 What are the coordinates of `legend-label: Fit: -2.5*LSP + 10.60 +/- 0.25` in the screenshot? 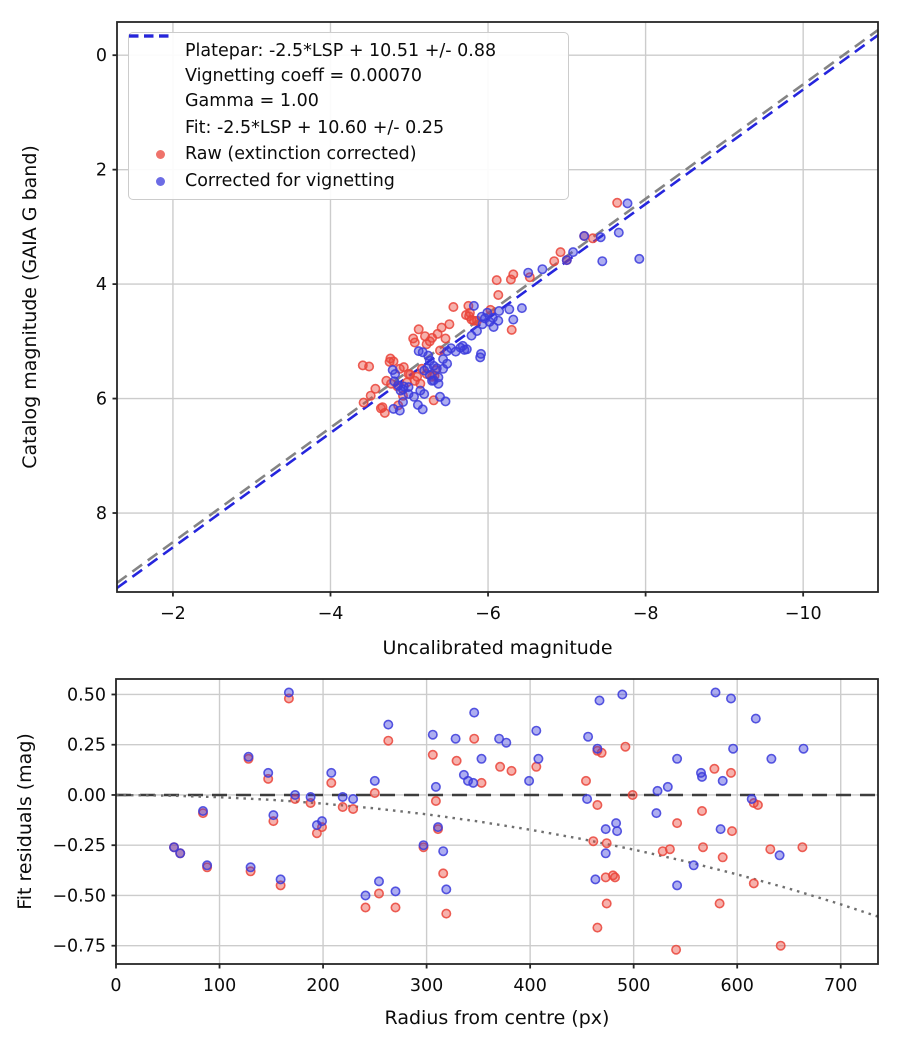 It's located at (314, 128).